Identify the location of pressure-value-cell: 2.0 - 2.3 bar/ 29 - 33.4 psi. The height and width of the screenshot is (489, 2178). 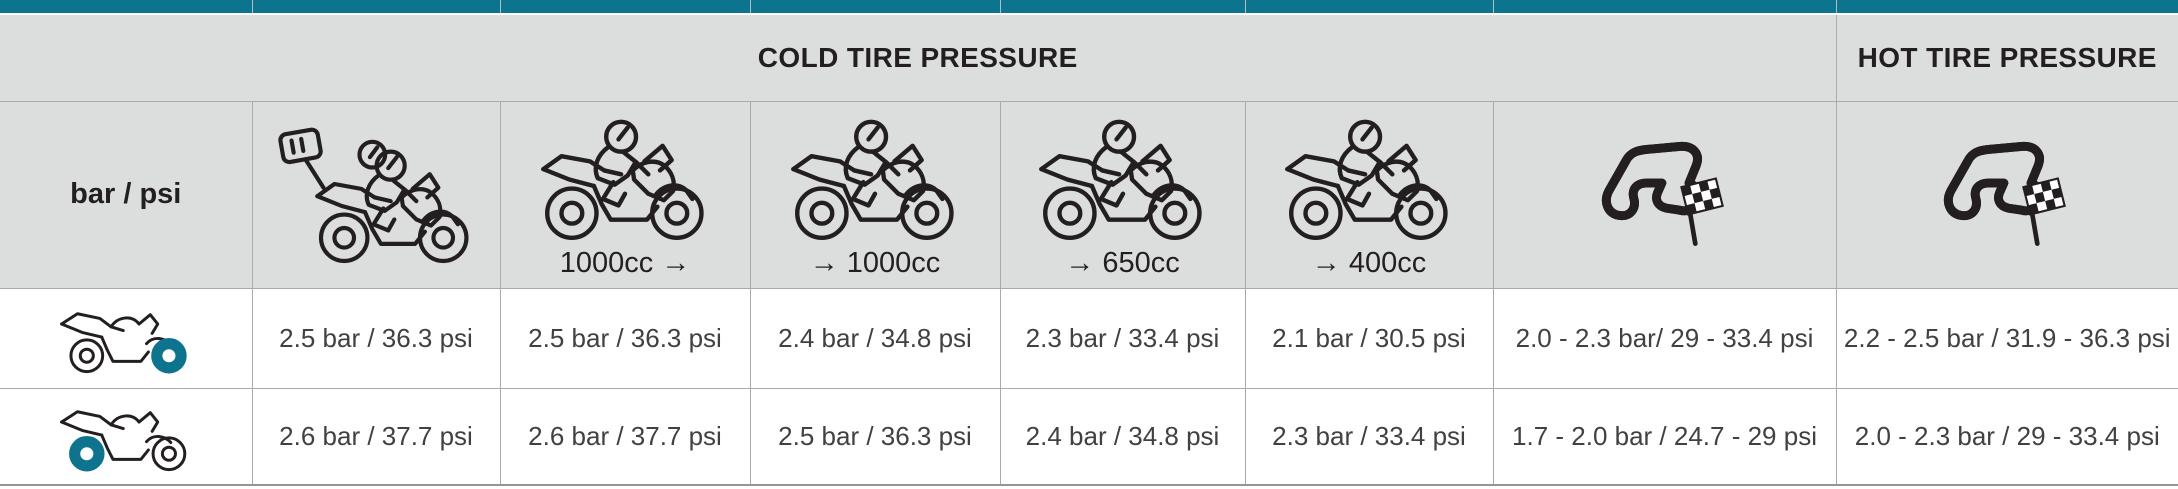
(1665, 338).